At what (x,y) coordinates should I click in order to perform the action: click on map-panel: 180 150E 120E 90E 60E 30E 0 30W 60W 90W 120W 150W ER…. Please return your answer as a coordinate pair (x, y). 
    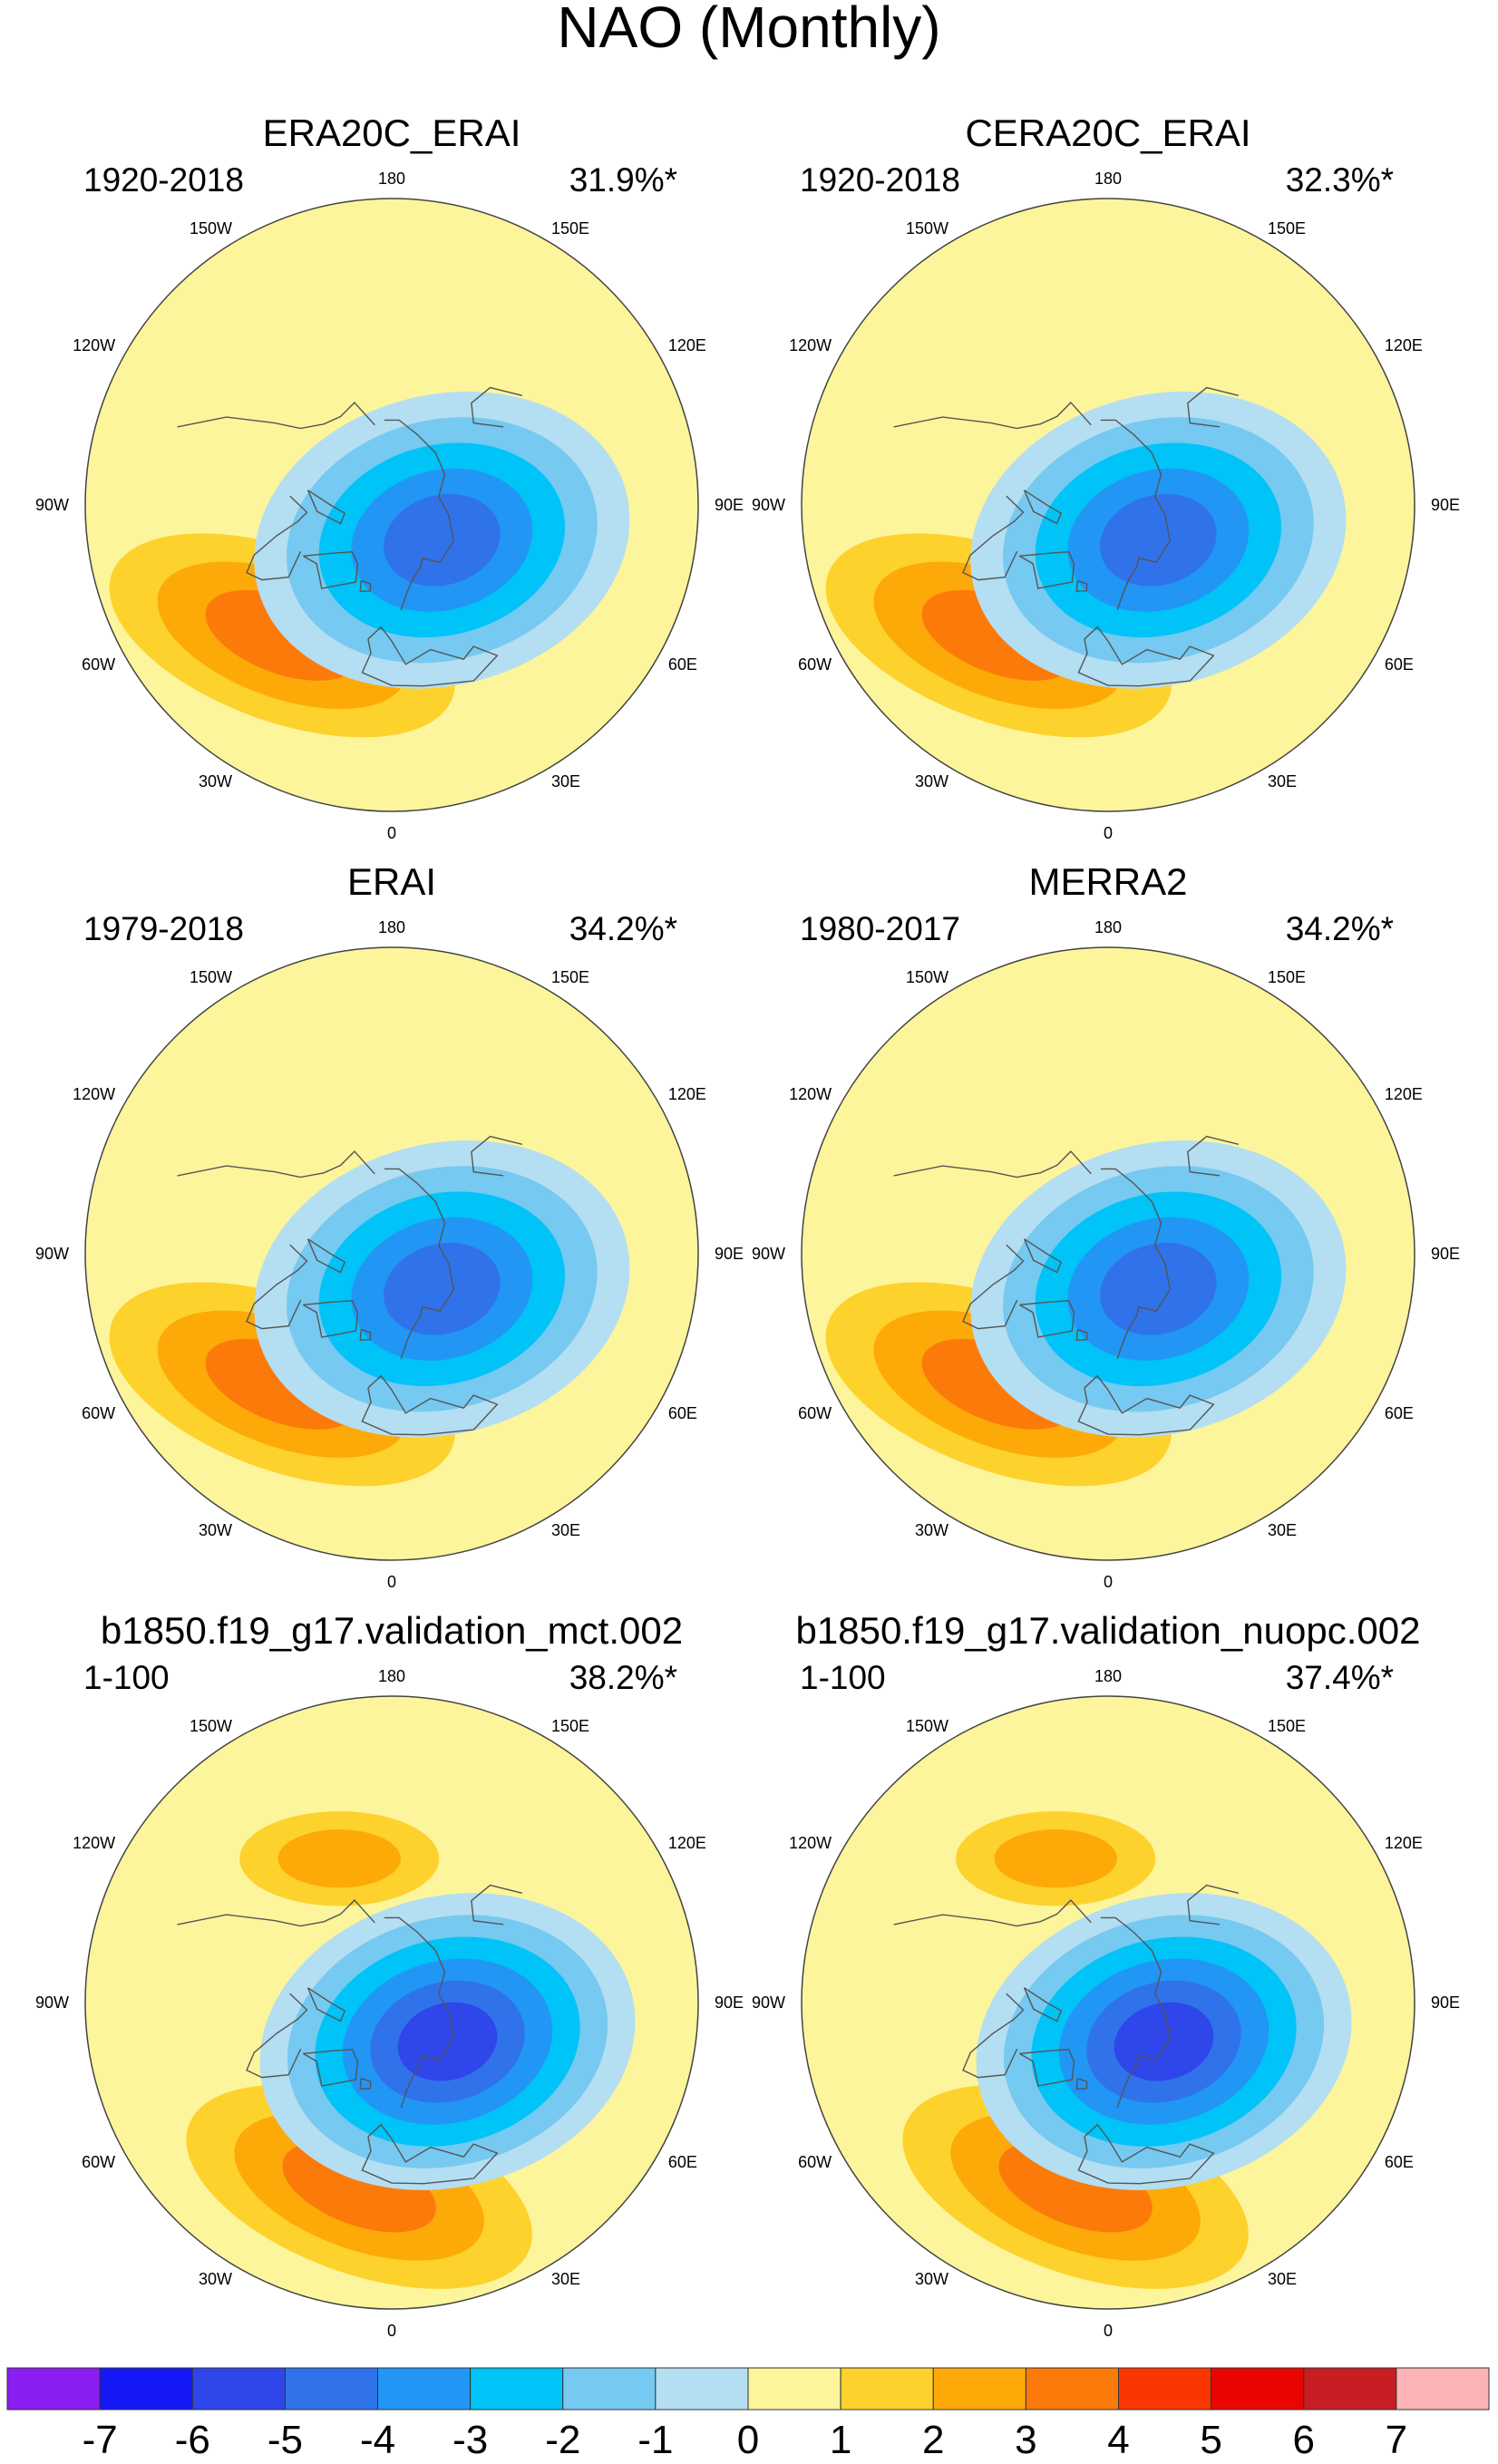
    Looking at the image, I should click on (389, 477).